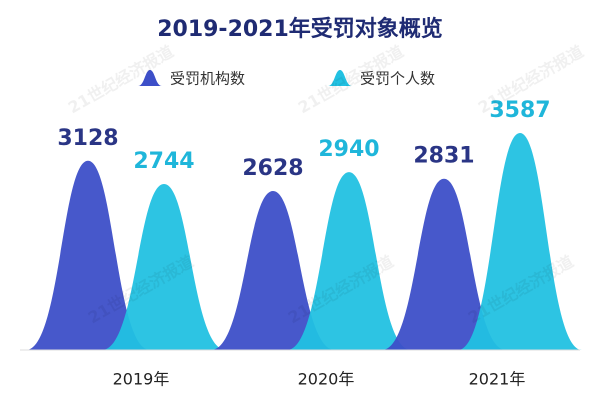  I want to click on watermark: 21世纪经济报道, so click(121, 80).